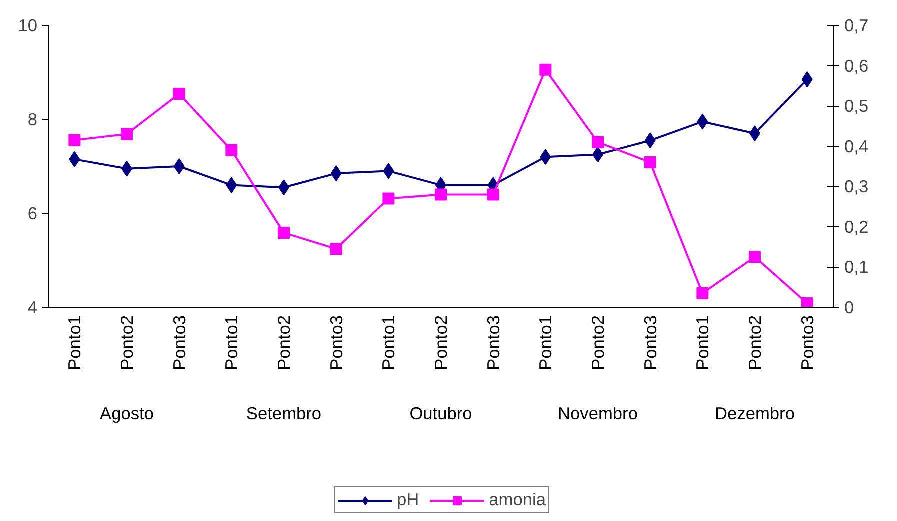 The image size is (897, 521). What do you see at coordinates (755, 414) in the screenshot?
I see `text: Dezembro` at bounding box center [755, 414].